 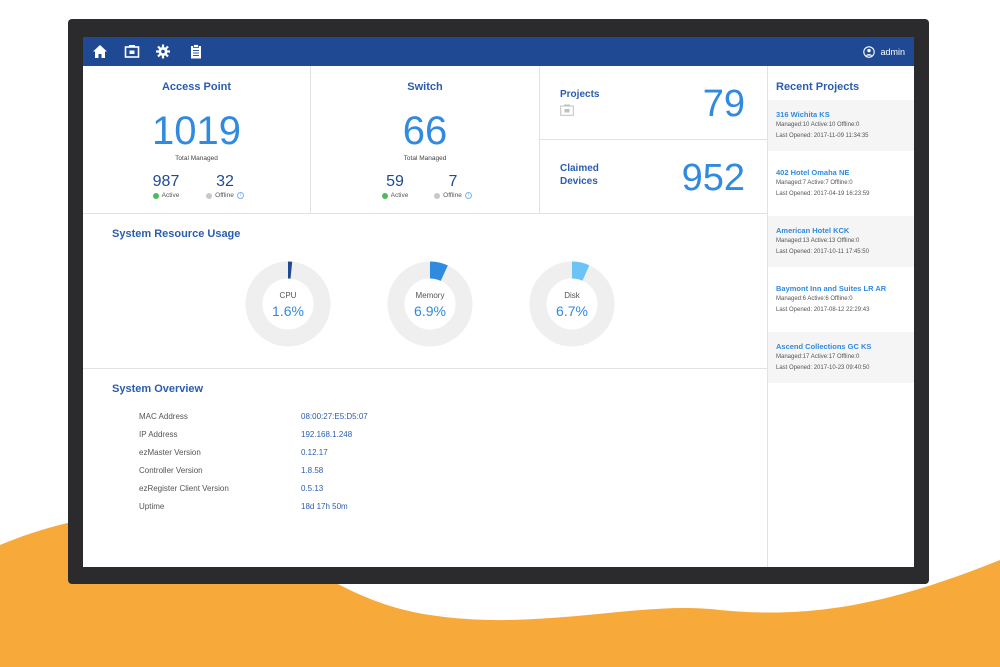 What do you see at coordinates (814, 299) in the screenshot?
I see `recent-project-meta: Managed:6 Active:6 Offline:0` at bounding box center [814, 299].